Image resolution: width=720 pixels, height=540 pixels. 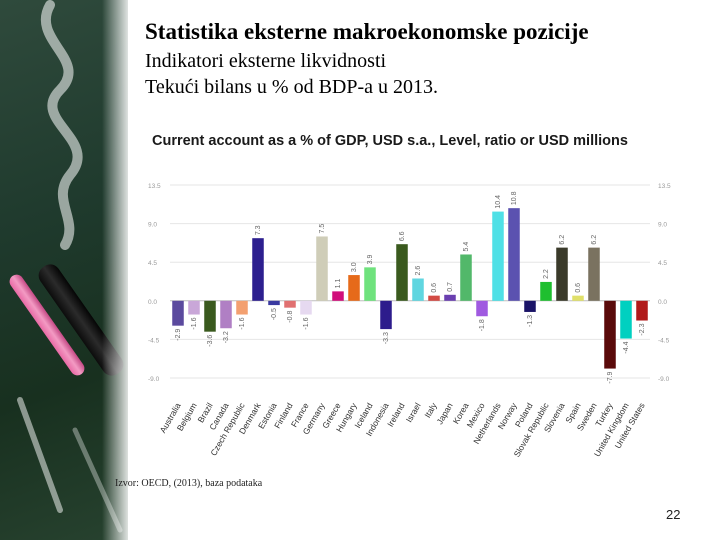 What do you see at coordinates (152, 225) in the screenshot?
I see `y-tick-label-left: 9.0` at bounding box center [152, 225].